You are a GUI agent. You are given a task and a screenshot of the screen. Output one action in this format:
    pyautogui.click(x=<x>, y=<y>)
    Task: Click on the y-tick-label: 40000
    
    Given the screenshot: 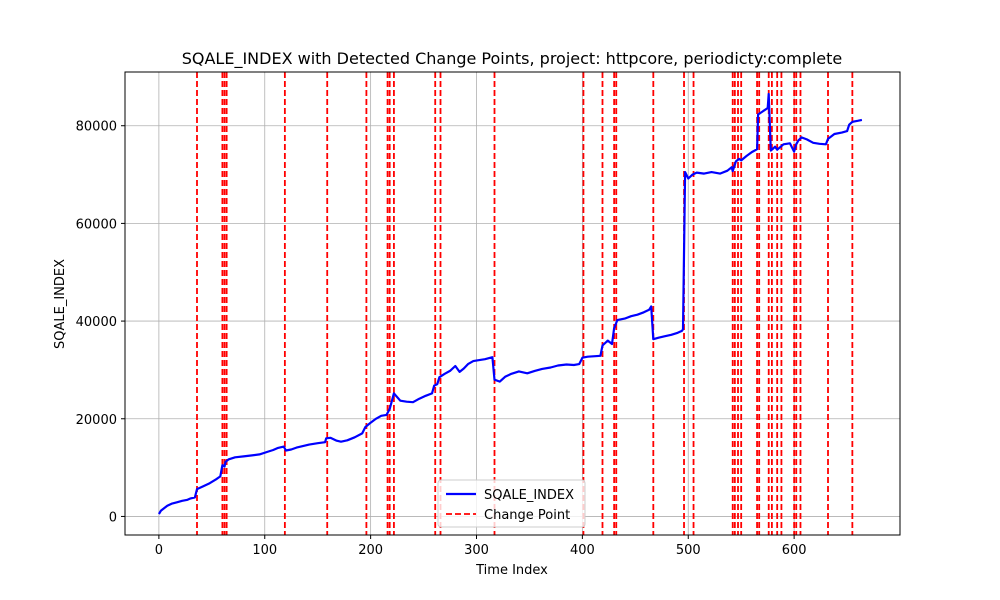 What is the action you would take?
    pyautogui.click(x=96, y=322)
    